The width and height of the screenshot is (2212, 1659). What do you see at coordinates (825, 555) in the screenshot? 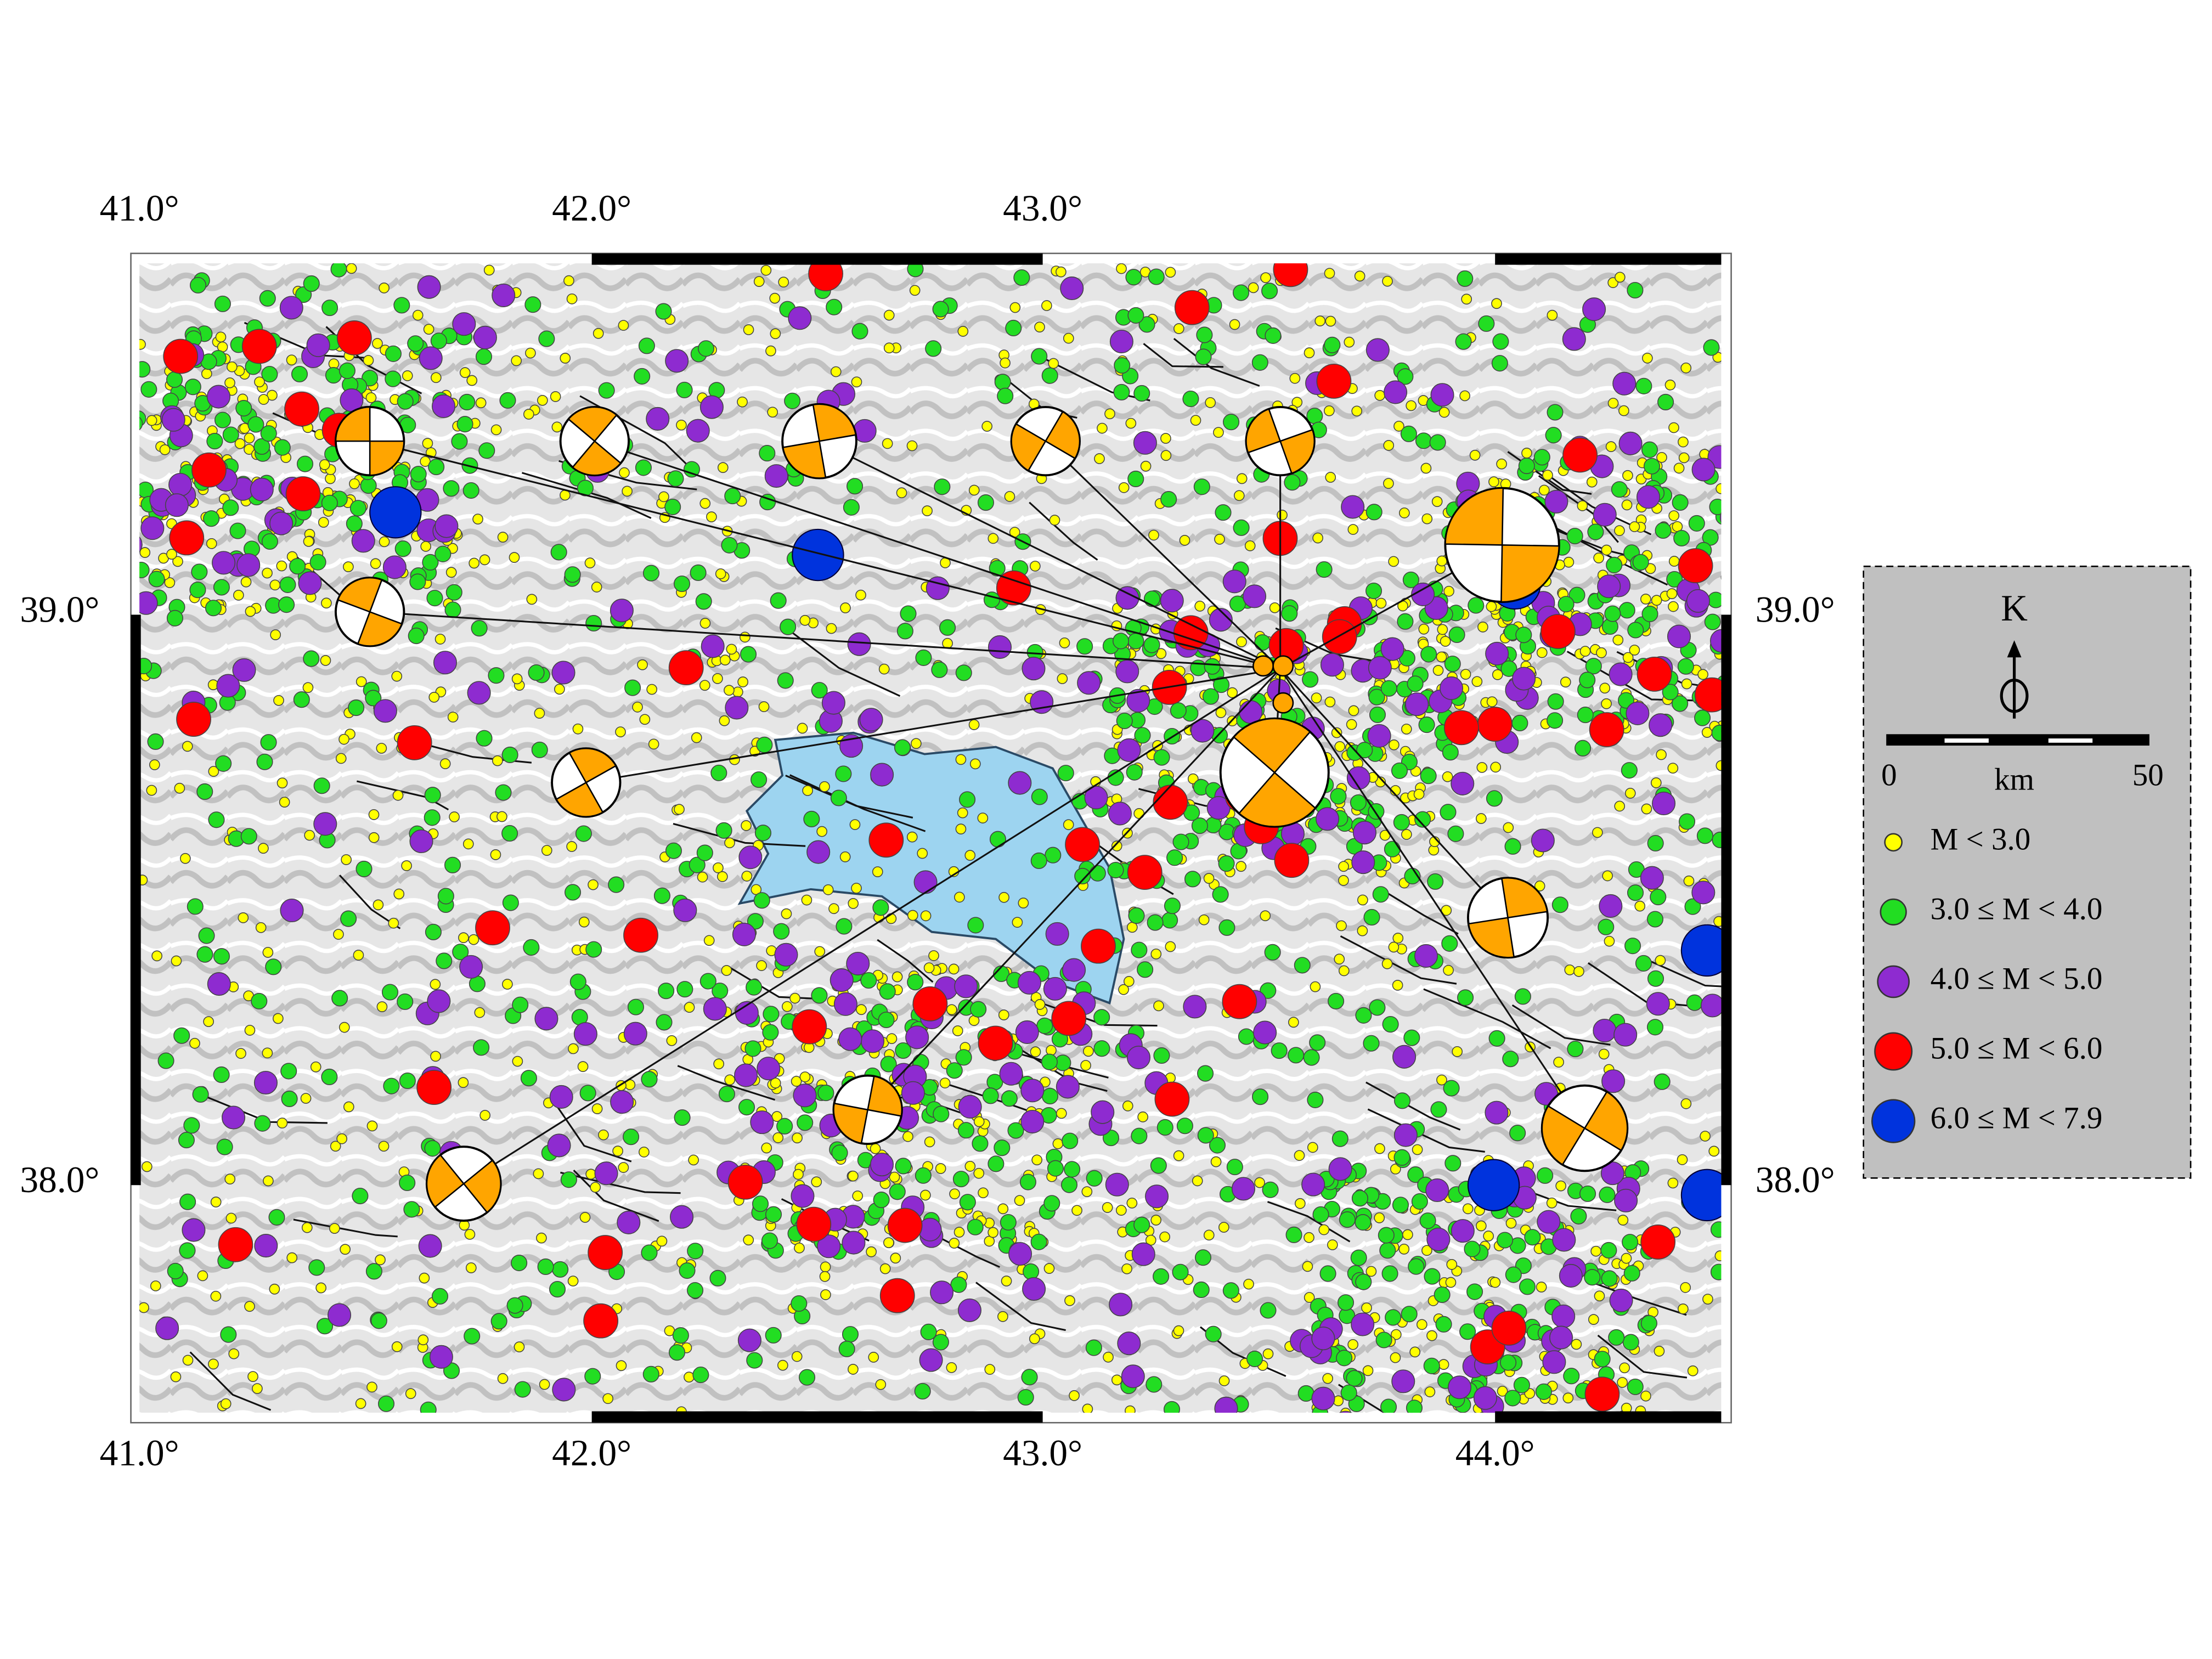
I see `mechanism-link` at bounding box center [825, 555].